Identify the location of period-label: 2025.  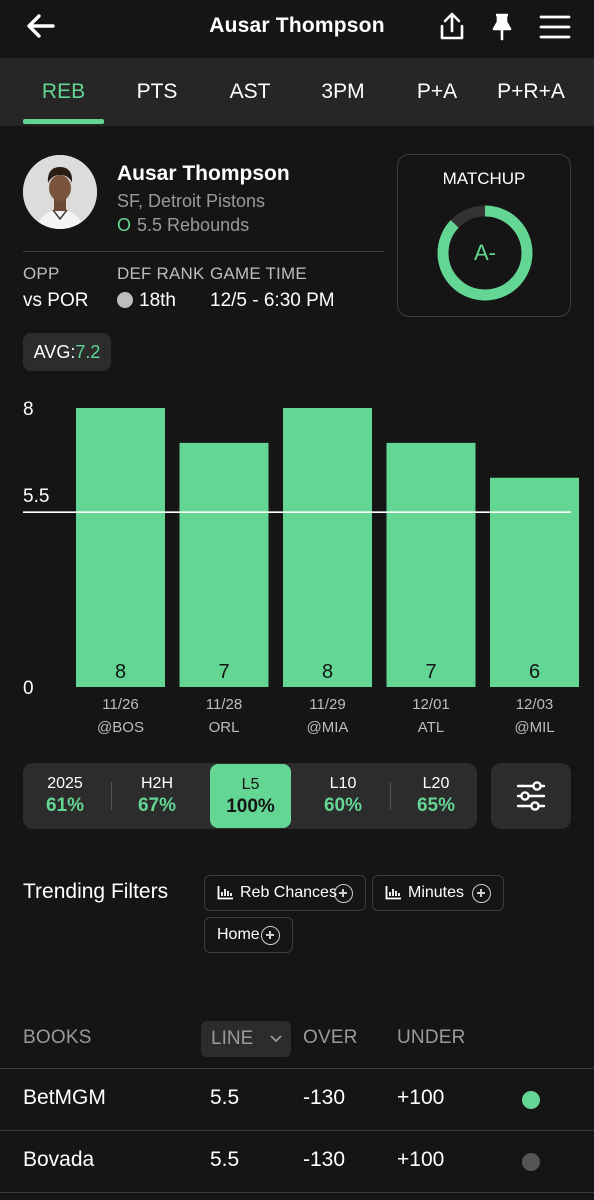
(65, 783).